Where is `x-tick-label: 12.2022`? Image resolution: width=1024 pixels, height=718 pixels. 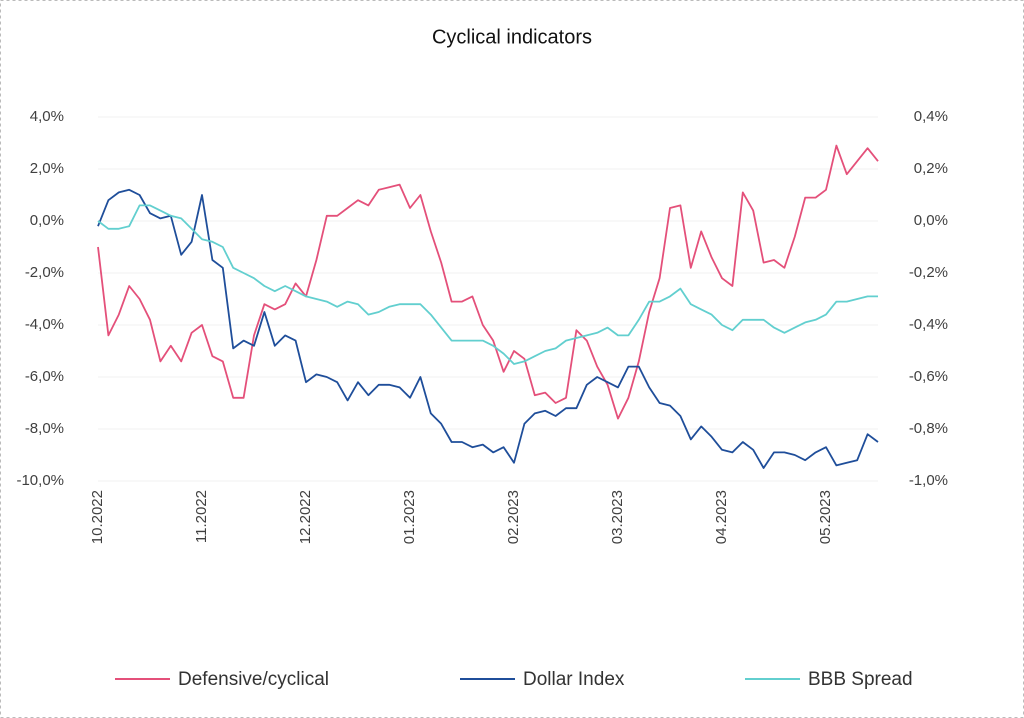
x-tick-label: 12.2022 is located at coordinates (305, 517).